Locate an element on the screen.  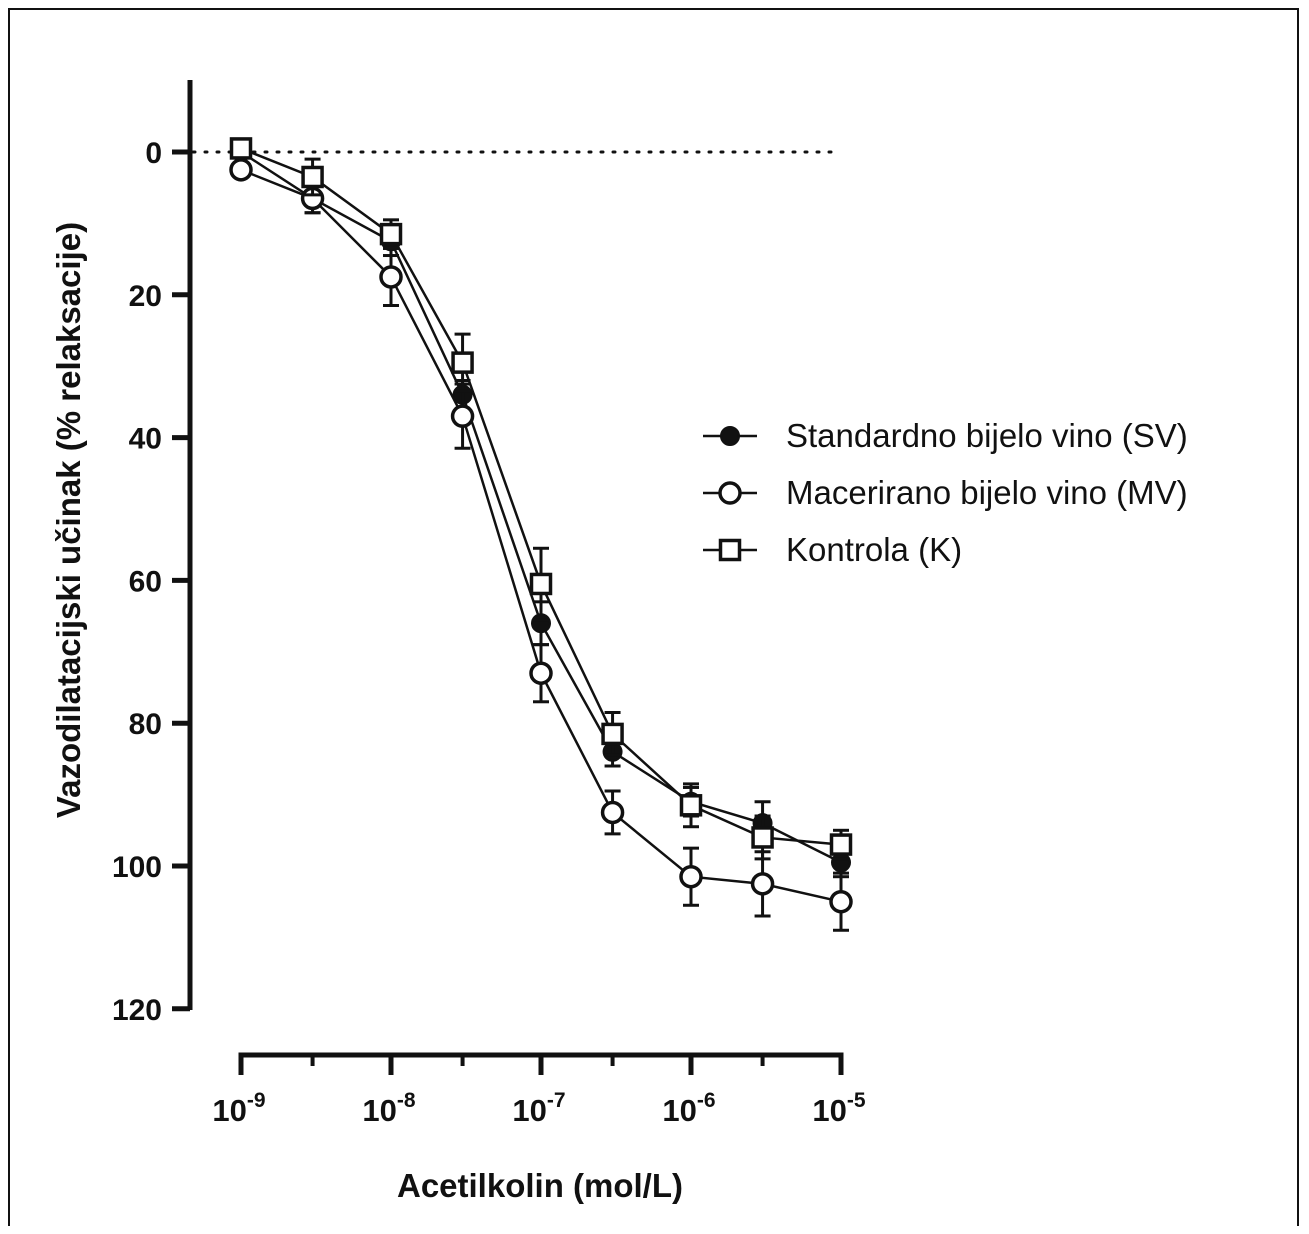
legend-label: Standardno bijelo vino (SV) is located at coordinates (987, 435).